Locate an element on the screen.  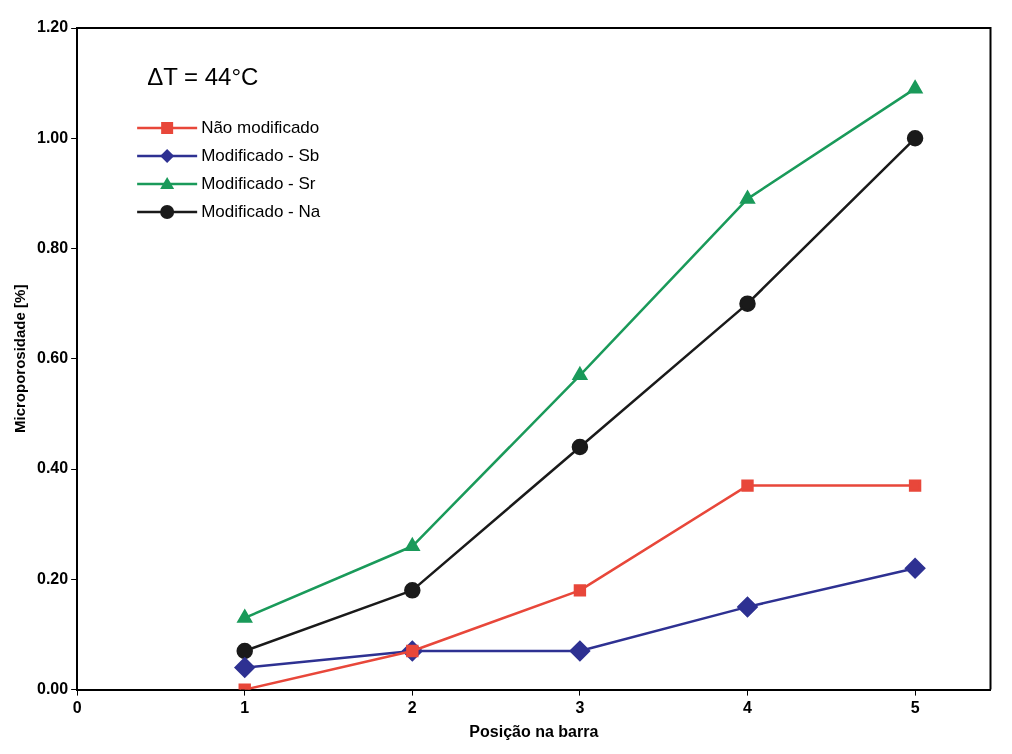
y-tick-label: 0.40 is located at coordinates (53, 468).